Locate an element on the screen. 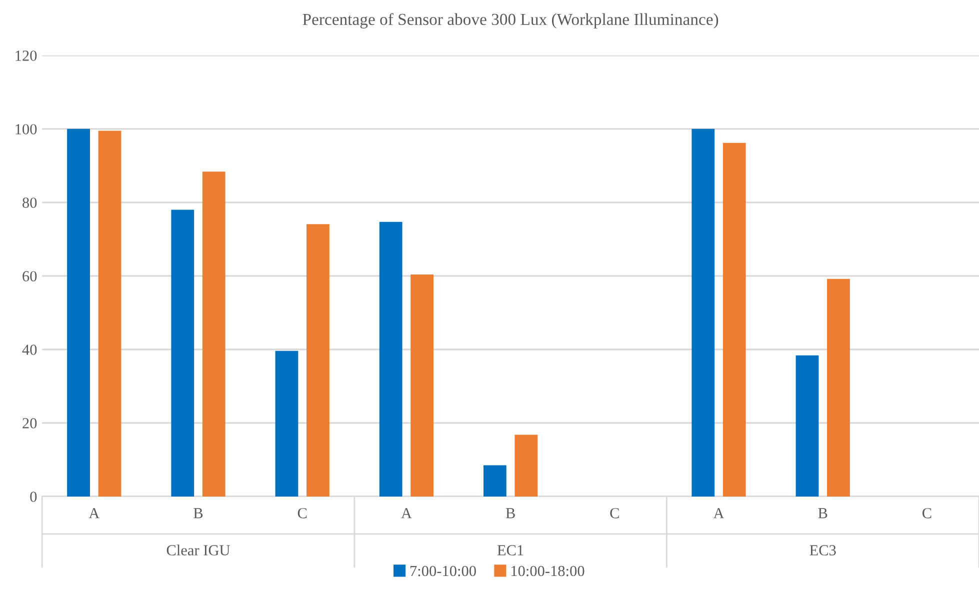 Image resolution: width=979 pixels, height=596 pixels. y-tick-label: 100 is located at coordinates (26, 129).